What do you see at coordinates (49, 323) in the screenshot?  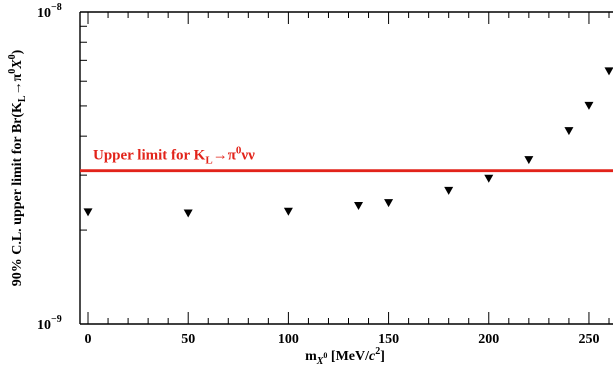 I see `y-tick-label-bottom: 10−9` at bounding box center [49, 323].